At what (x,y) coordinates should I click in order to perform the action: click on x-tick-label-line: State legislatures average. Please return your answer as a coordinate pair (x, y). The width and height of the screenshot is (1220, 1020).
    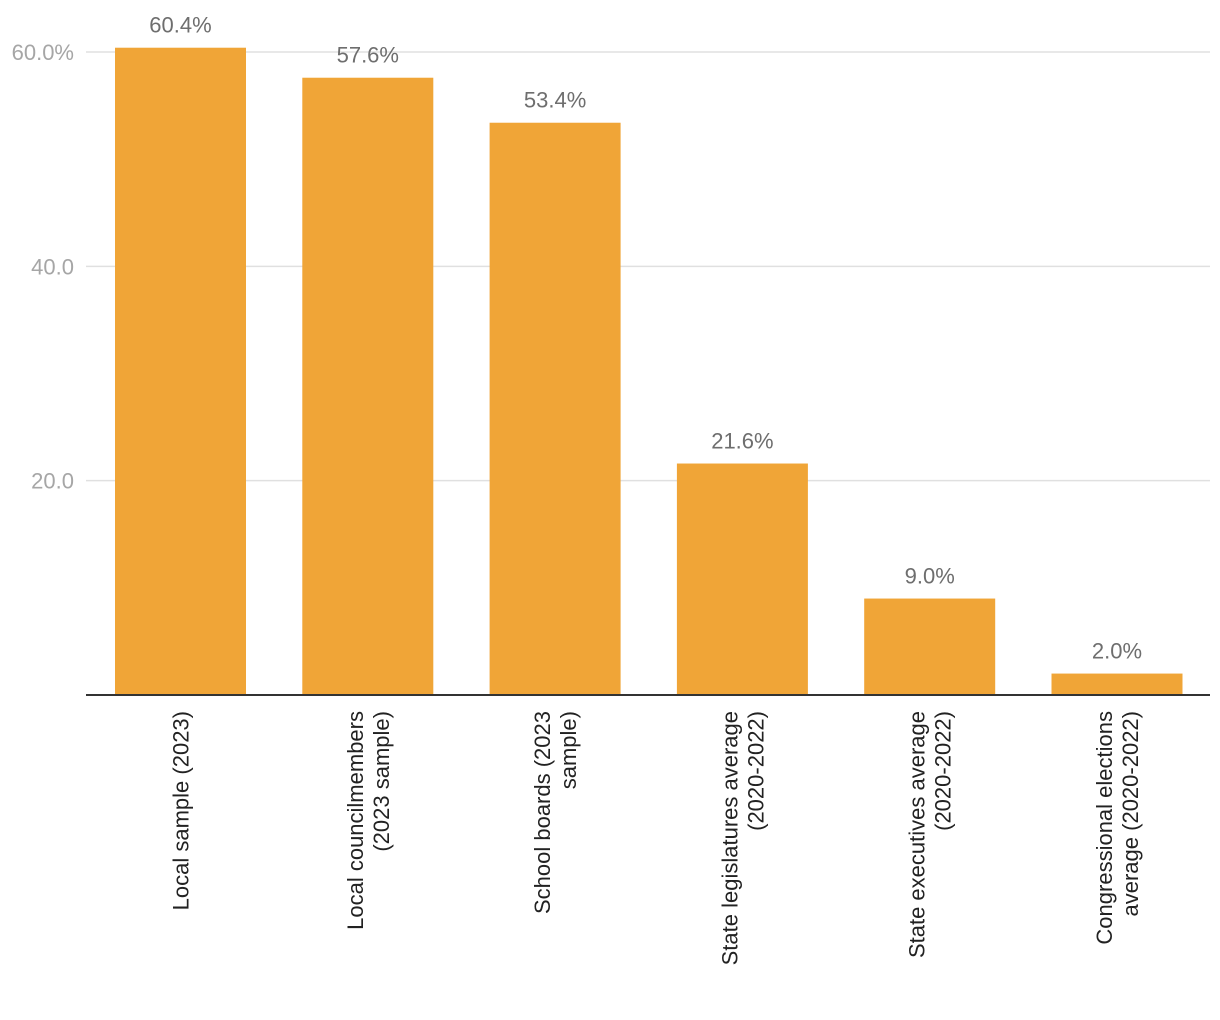
    Looking at the image, I should click on (729, 838).